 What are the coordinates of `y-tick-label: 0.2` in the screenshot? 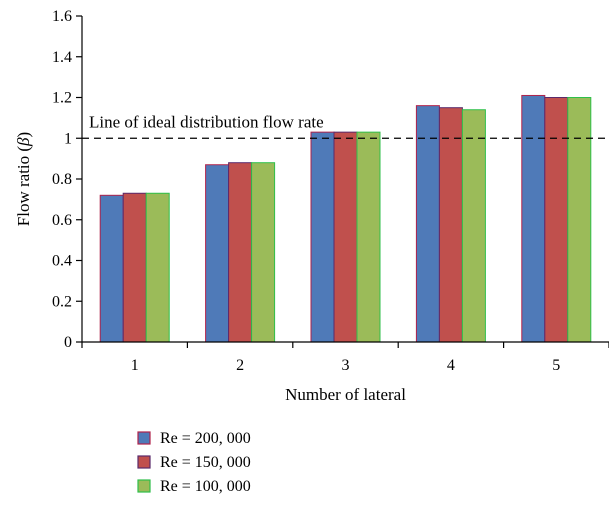 It's located at (62, 301).